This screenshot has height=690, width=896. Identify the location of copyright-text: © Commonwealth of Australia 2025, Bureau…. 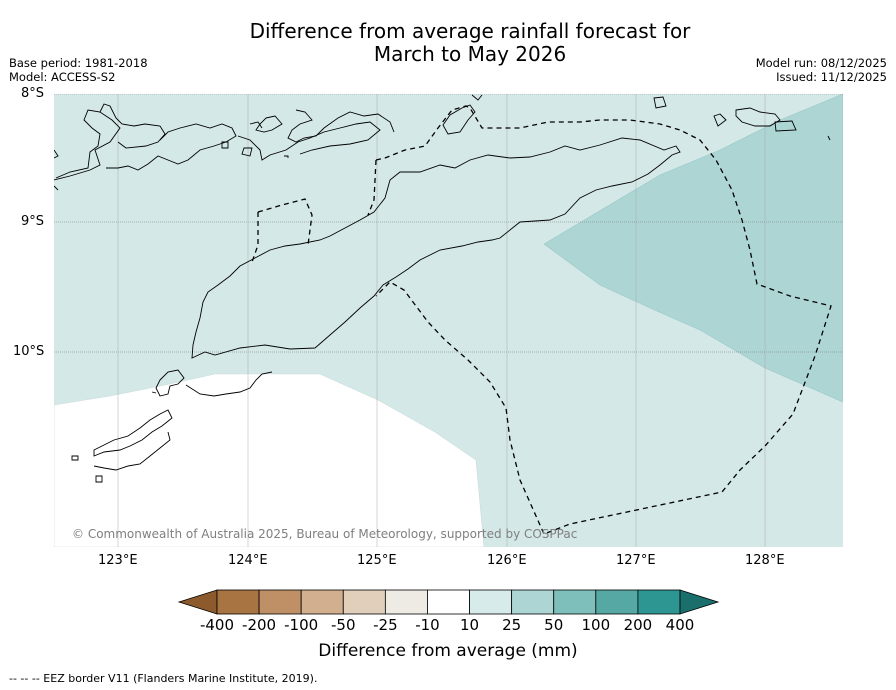
(325, 534).